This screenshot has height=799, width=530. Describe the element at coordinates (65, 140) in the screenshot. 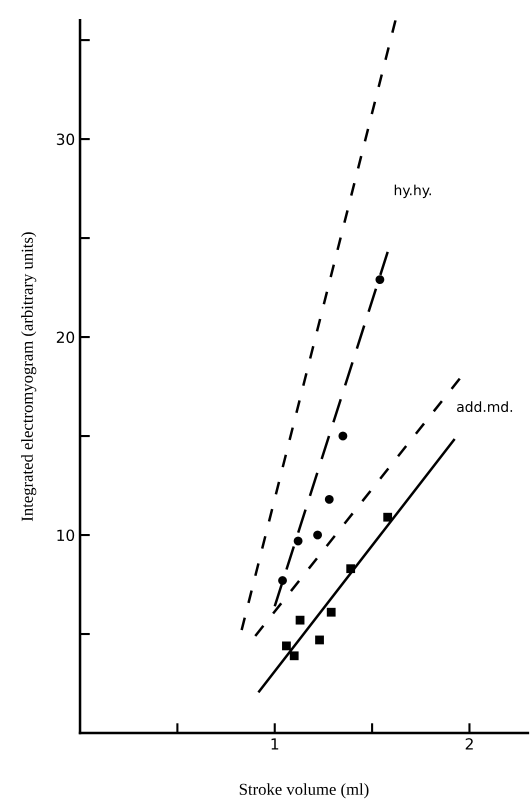

I see `y-tick-label: 30` at that location.